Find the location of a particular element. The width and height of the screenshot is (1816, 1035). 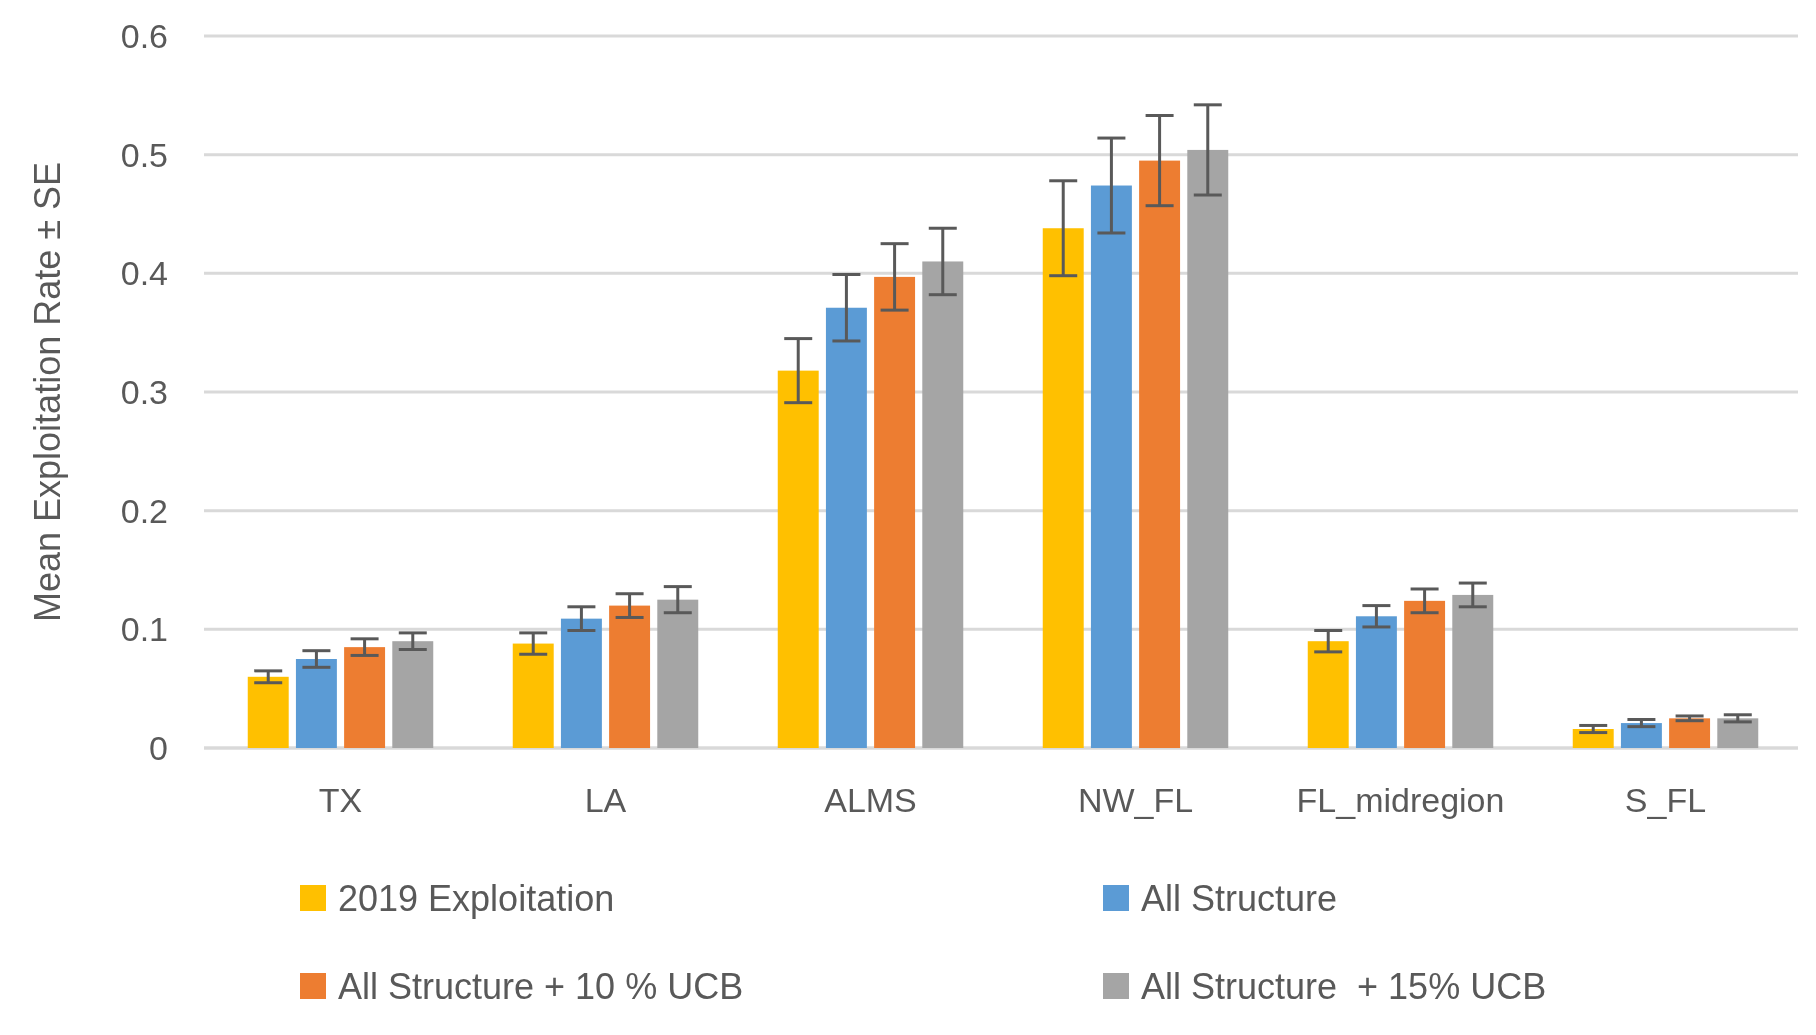

legend-label: 2019 Exploitation is located at coordinates (476, 898).